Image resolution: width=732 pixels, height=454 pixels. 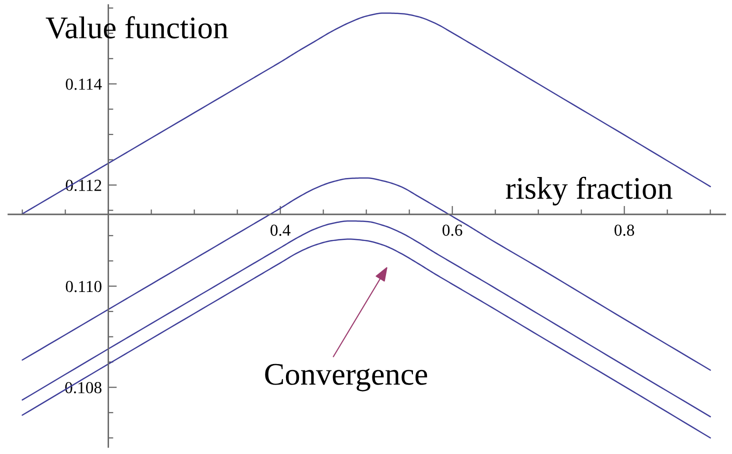 What do you see at coordinates (346, 378) in the screenshot?
I see `annotation: Convergence` at bounding box center [346, 378].